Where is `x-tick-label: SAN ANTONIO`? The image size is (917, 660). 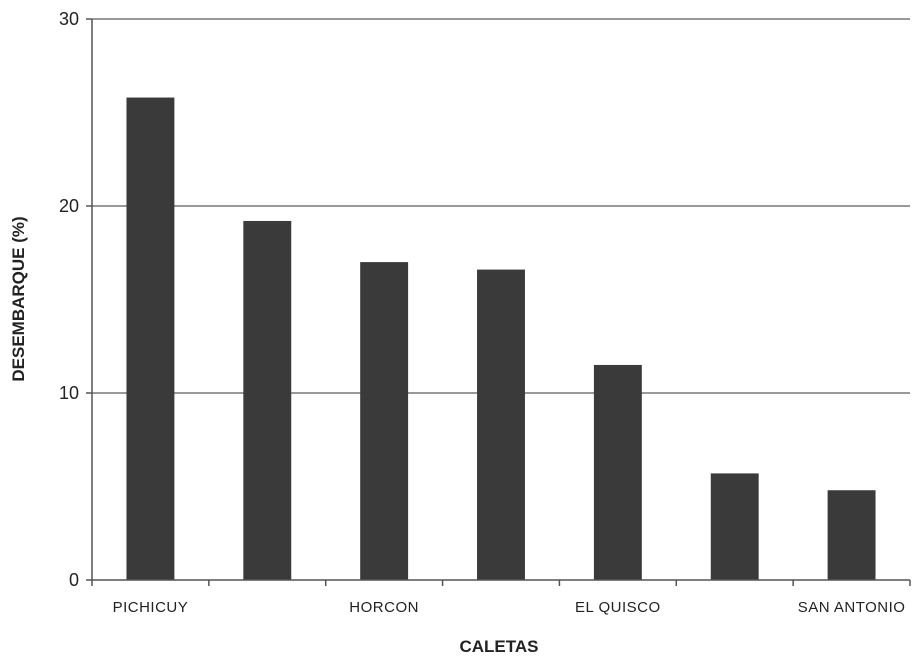
x-tick-label: SAN ANTONIO is located at coordinates (852, 607).